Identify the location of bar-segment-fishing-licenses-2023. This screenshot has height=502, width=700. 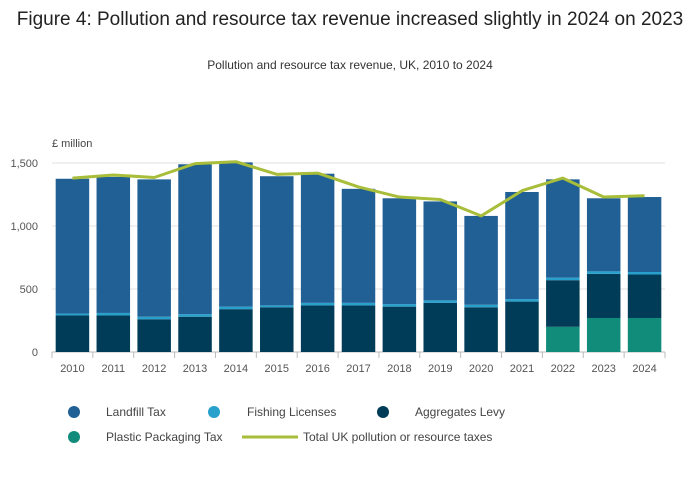
(603, 272).